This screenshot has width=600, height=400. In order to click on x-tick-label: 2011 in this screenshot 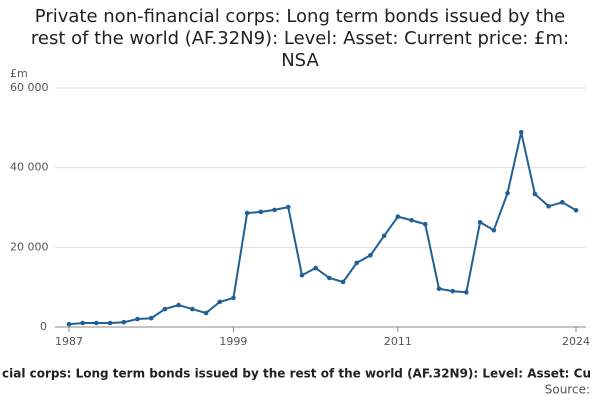, I will do `click(398, 341)`.